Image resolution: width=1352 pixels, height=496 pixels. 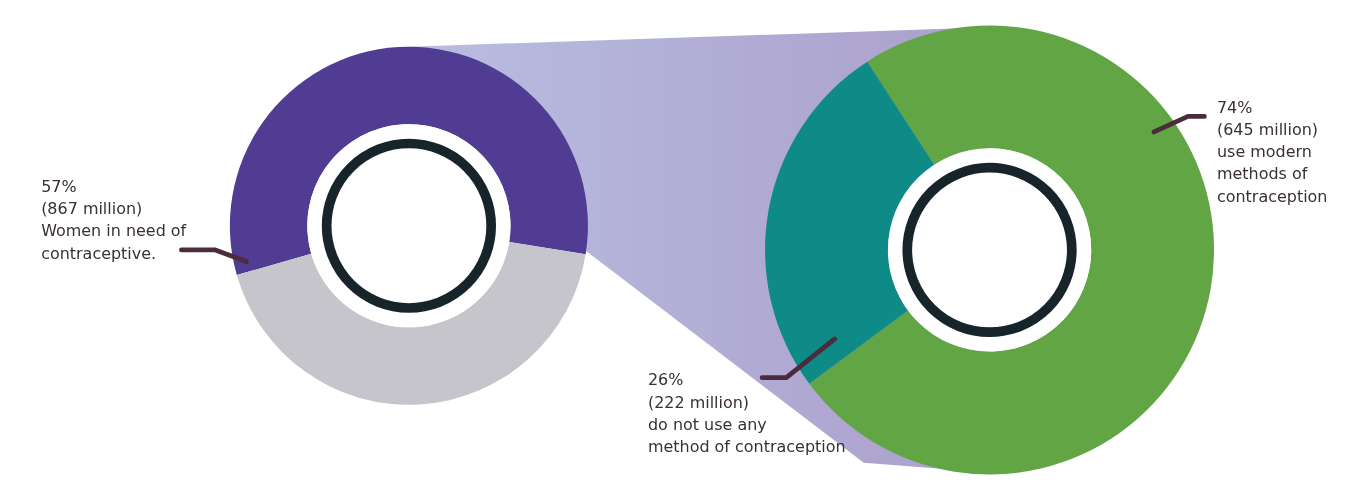 What do you see at coordinates (92, 197) in the screenshot?
I see `data-label: 57% (867 million)` at bounding box center [92, 197].